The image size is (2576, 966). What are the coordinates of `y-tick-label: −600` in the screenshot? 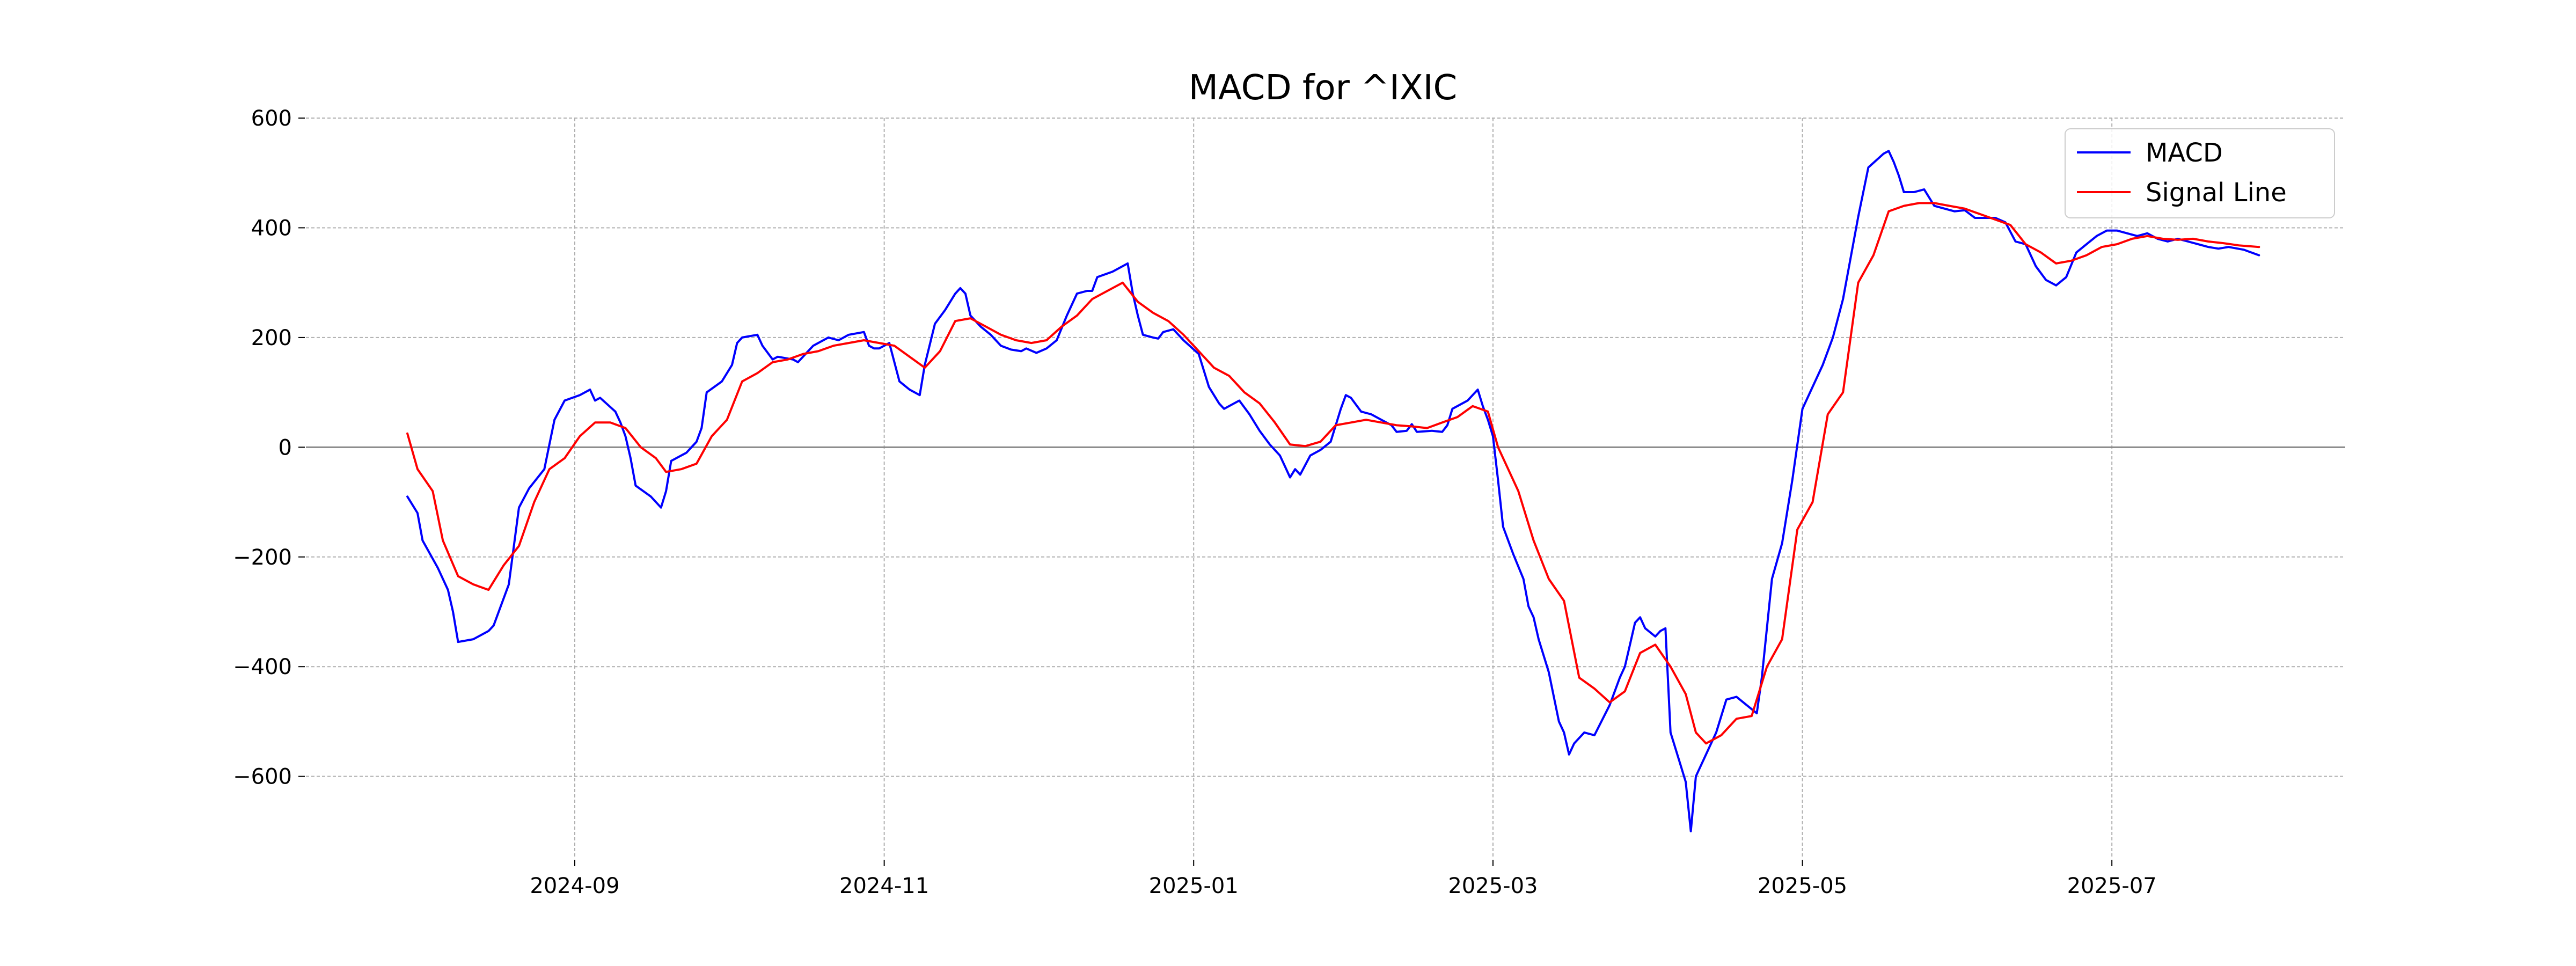 It's located at (262, 777).